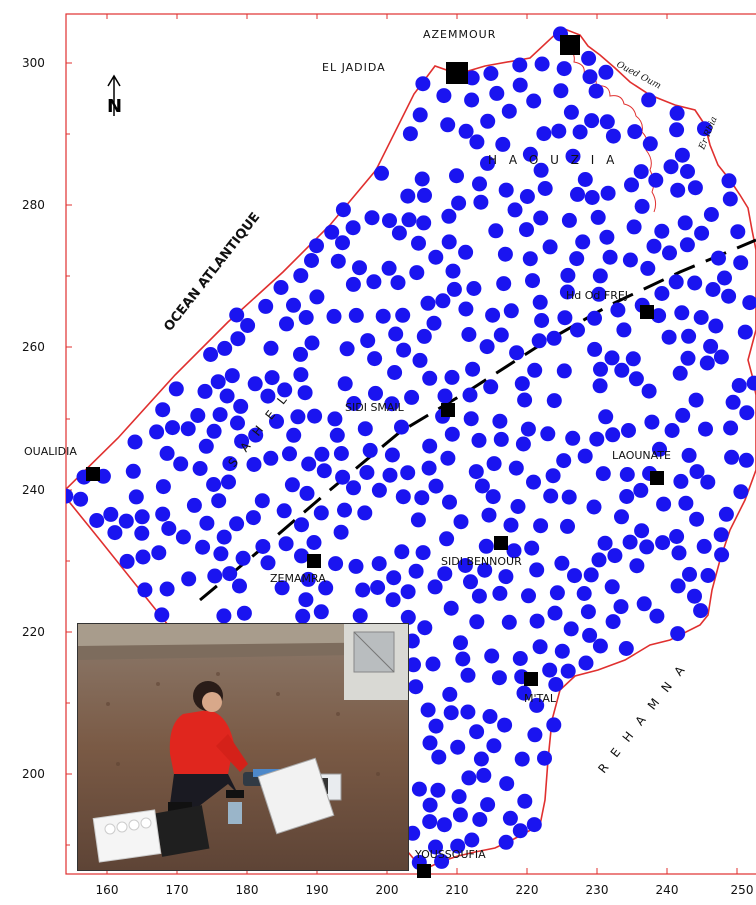  I want to click on y-tick-label: 240, so click(33, 490).